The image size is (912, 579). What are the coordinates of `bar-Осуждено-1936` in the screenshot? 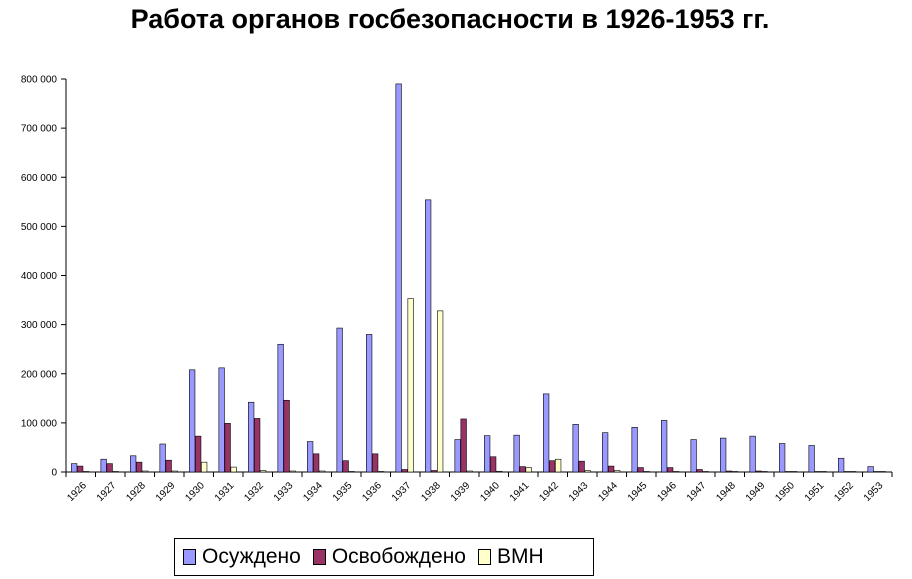 It's located at (369, 403).